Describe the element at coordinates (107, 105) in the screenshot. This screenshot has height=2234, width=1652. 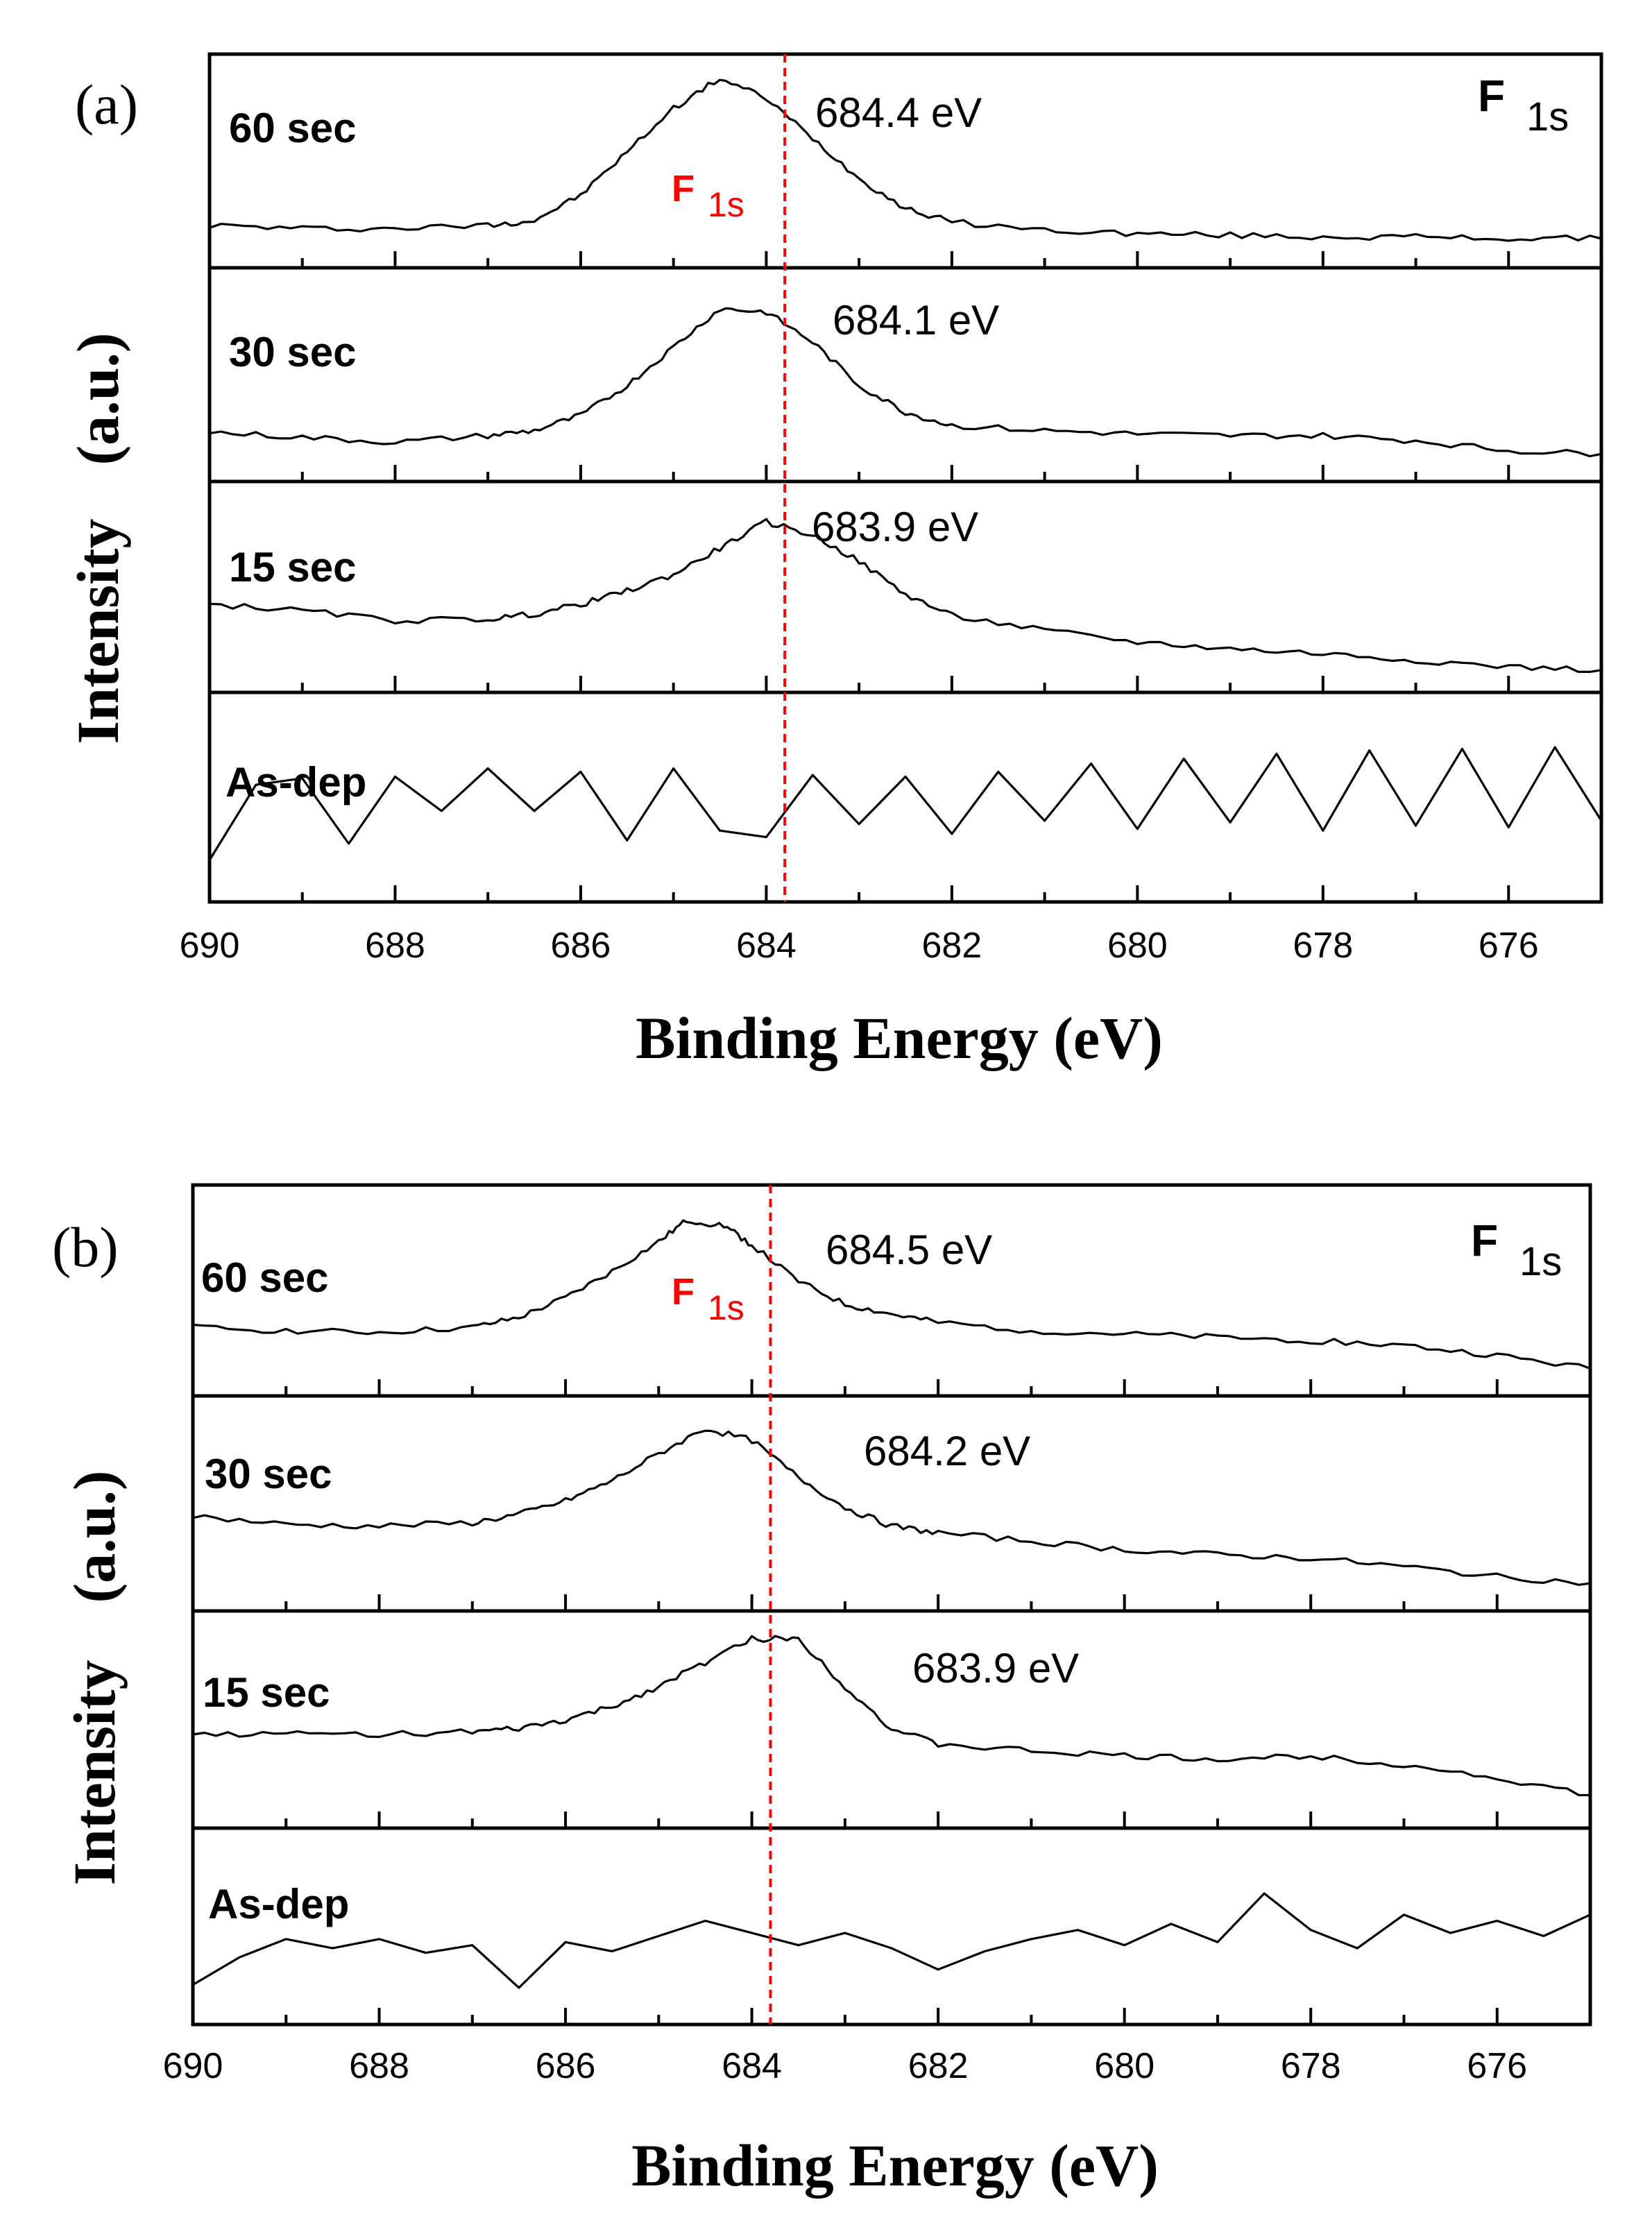
I see `panel-label-a: (a)` at that location.